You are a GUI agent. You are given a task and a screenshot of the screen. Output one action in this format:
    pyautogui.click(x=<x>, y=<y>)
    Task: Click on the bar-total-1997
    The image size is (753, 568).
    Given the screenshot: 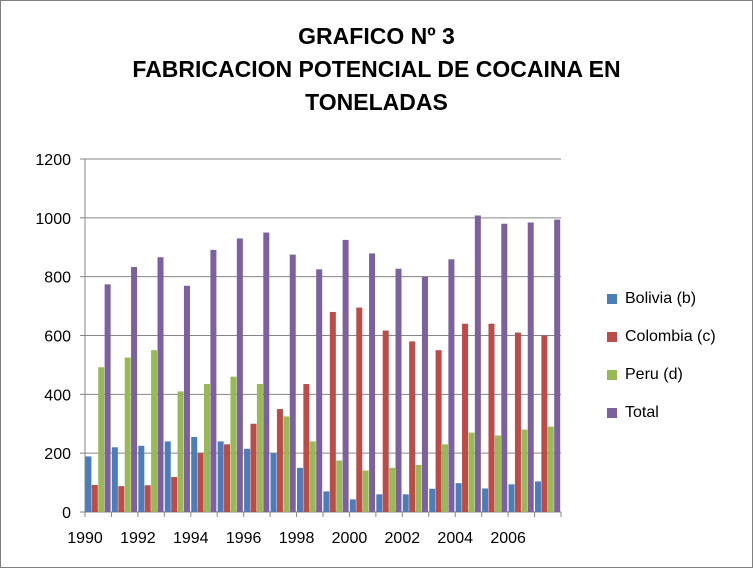 What is the action you would take?
    pyautogui.click(x=292, y=383)
    